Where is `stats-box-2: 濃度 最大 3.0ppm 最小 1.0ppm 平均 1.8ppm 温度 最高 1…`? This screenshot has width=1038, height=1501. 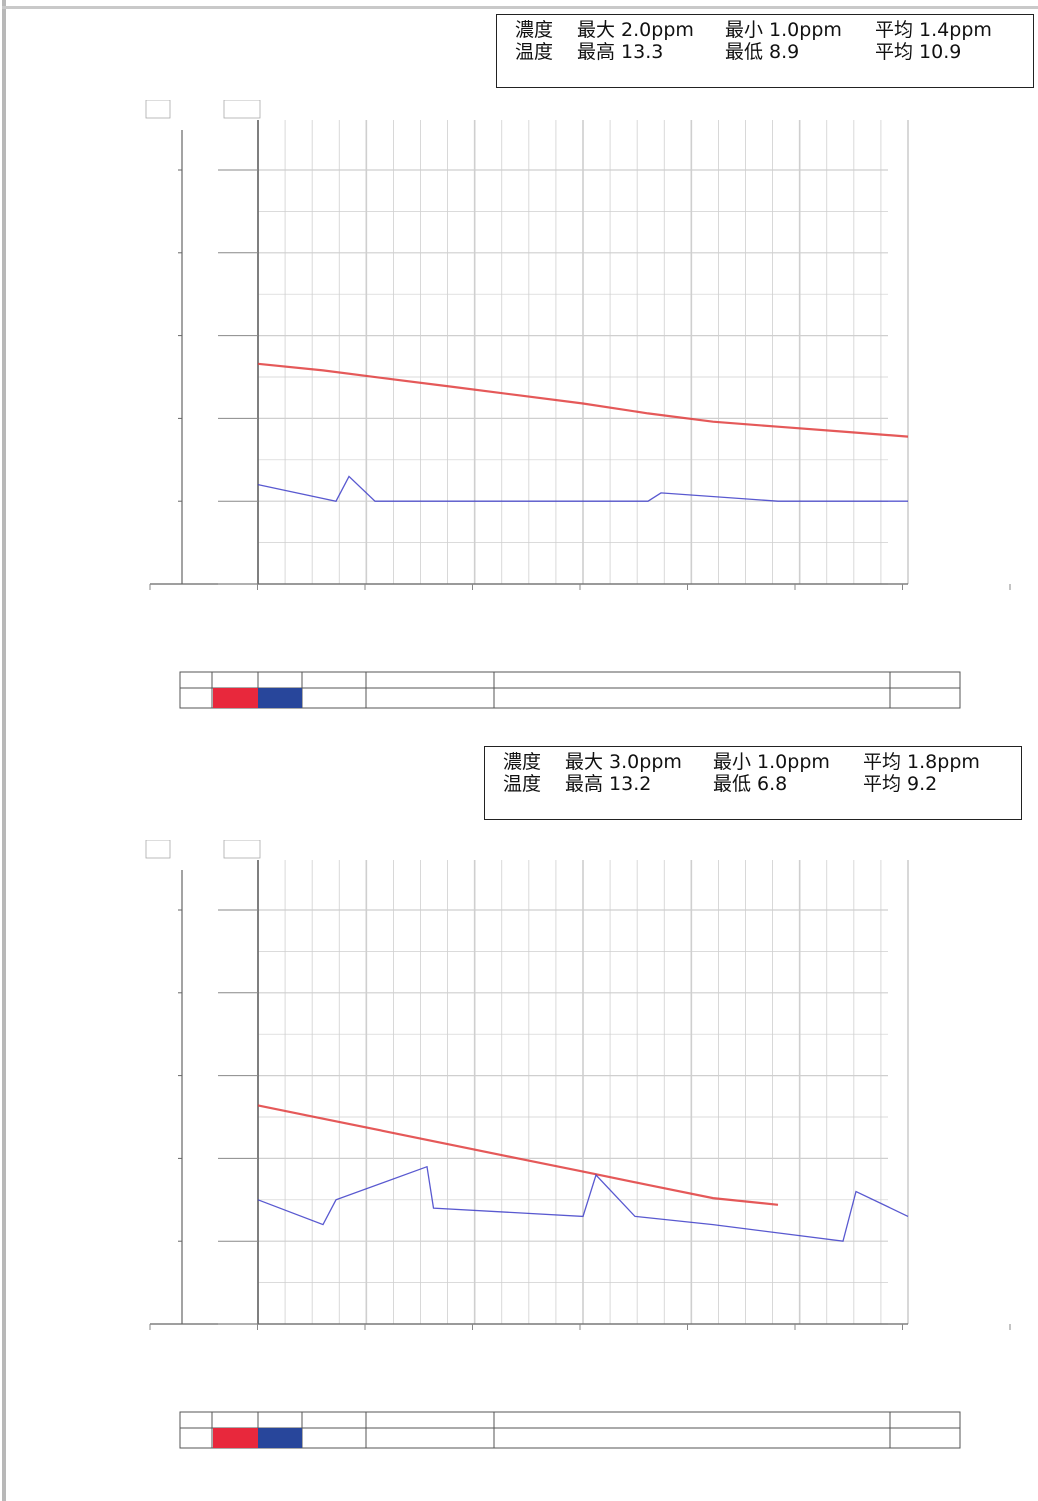 stats-box-2: 濃度 最大 3.0ppm 最小 1.0ppm 平均 1.8ppm 温度 最高 1… is located at coordinates (753, 783).